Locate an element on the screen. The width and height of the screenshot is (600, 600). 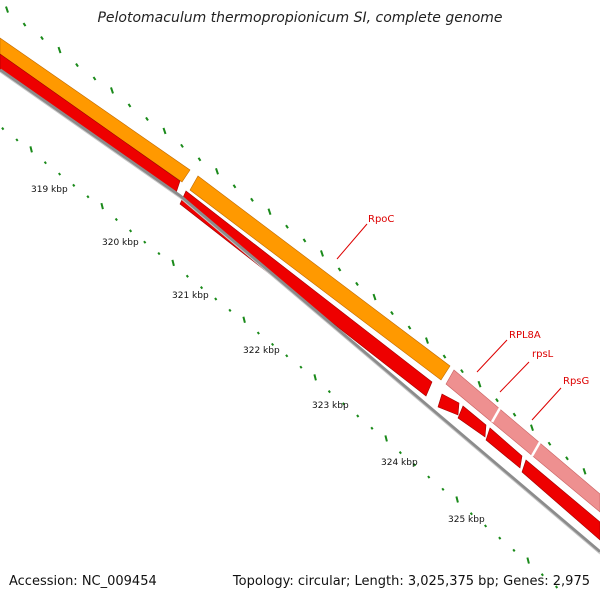
gene-label-rpsg: RpsG is located at coordinates (576, 381).